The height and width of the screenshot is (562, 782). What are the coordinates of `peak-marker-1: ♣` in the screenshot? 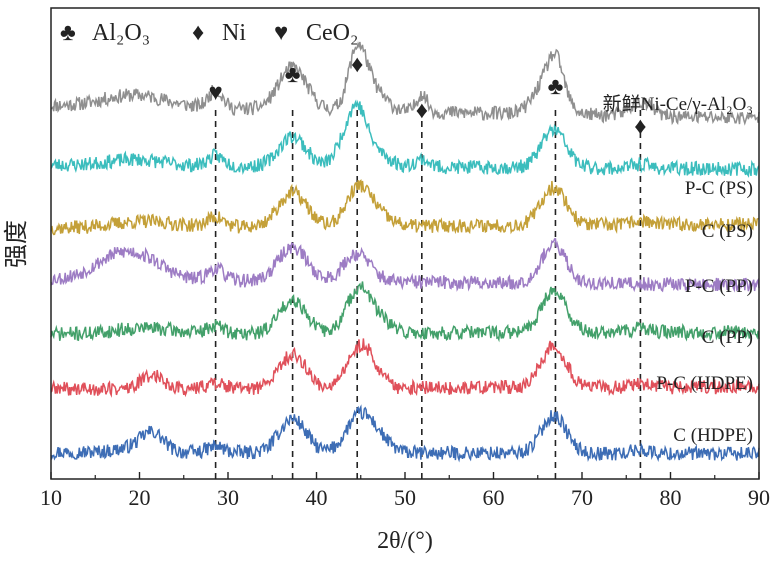 It's located at (293, 75).